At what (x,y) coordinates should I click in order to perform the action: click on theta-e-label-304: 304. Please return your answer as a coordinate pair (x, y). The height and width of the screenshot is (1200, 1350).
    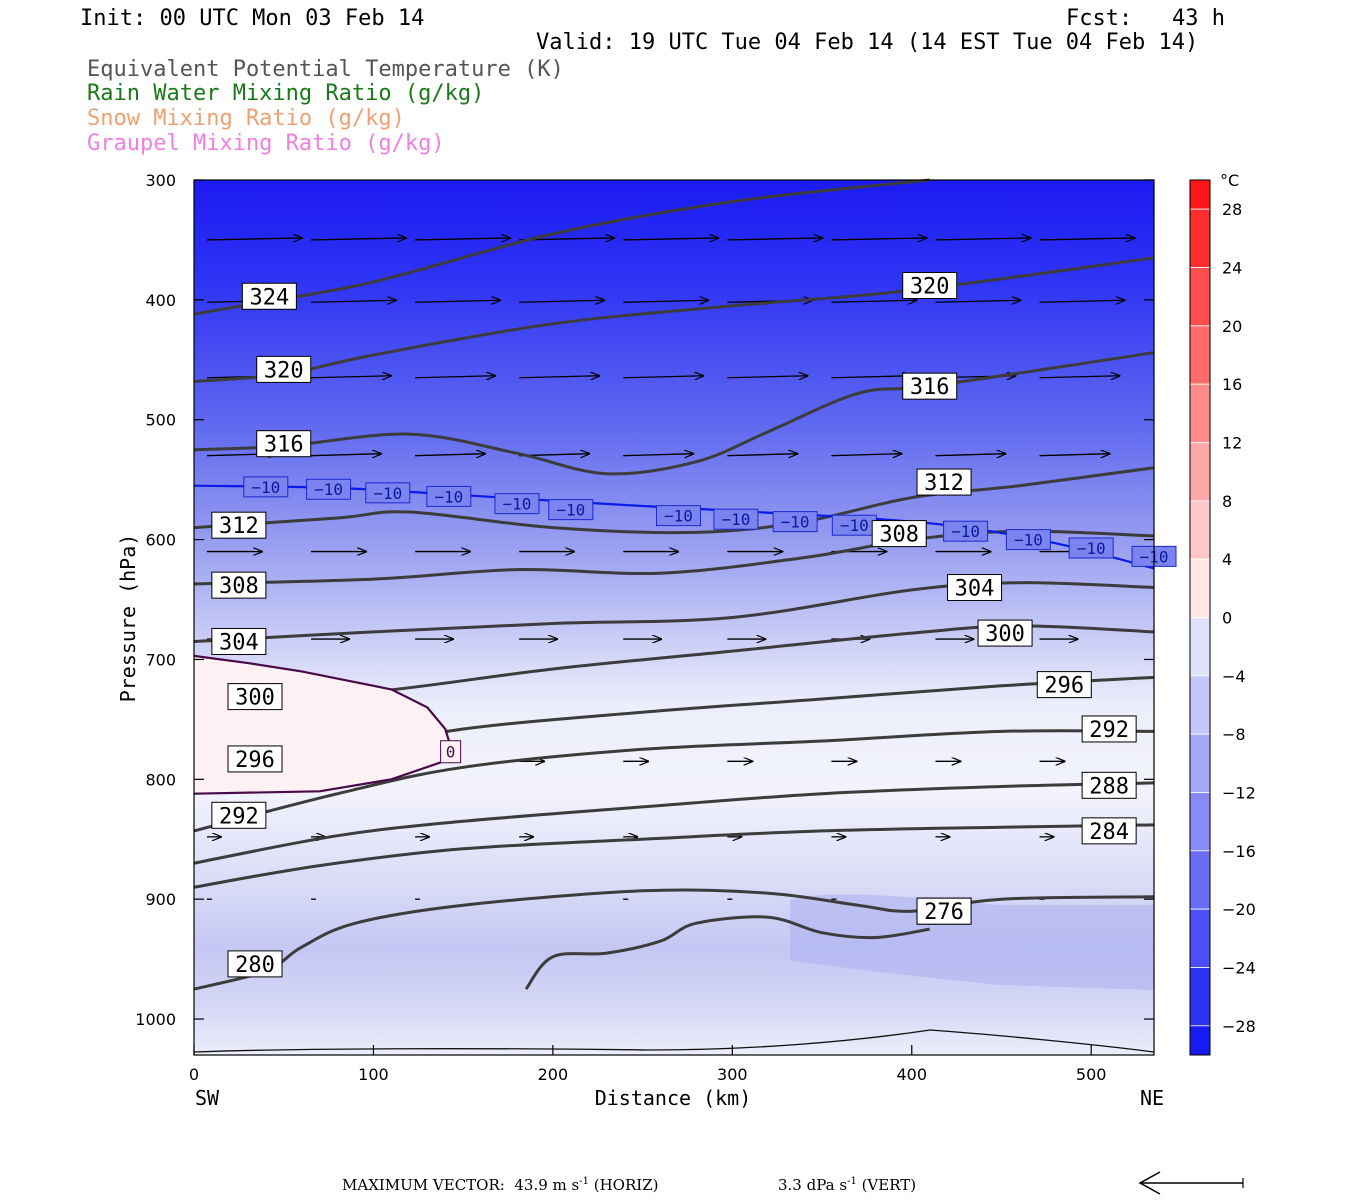
    Looking at the image, I should click on (239, 642).